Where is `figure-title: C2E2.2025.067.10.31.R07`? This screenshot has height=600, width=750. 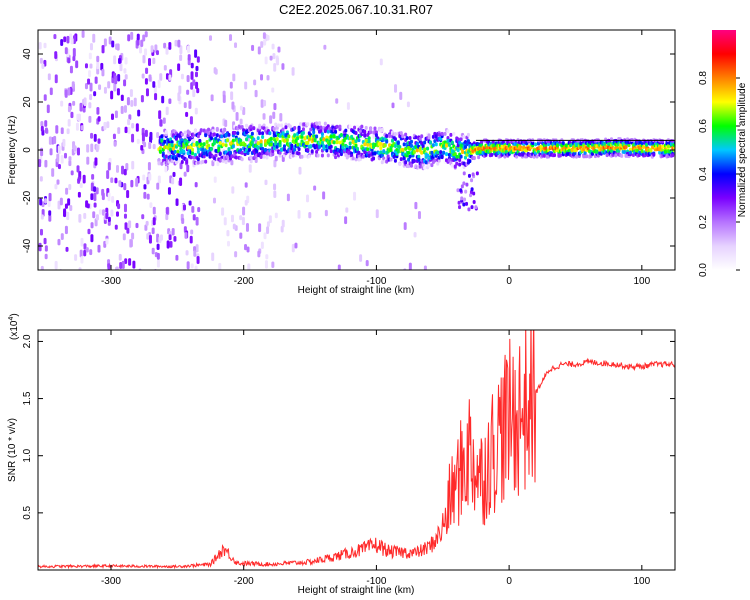 figure-title: C2E2.2025.067.10.31.R07 is located at coordinates (356, 9).